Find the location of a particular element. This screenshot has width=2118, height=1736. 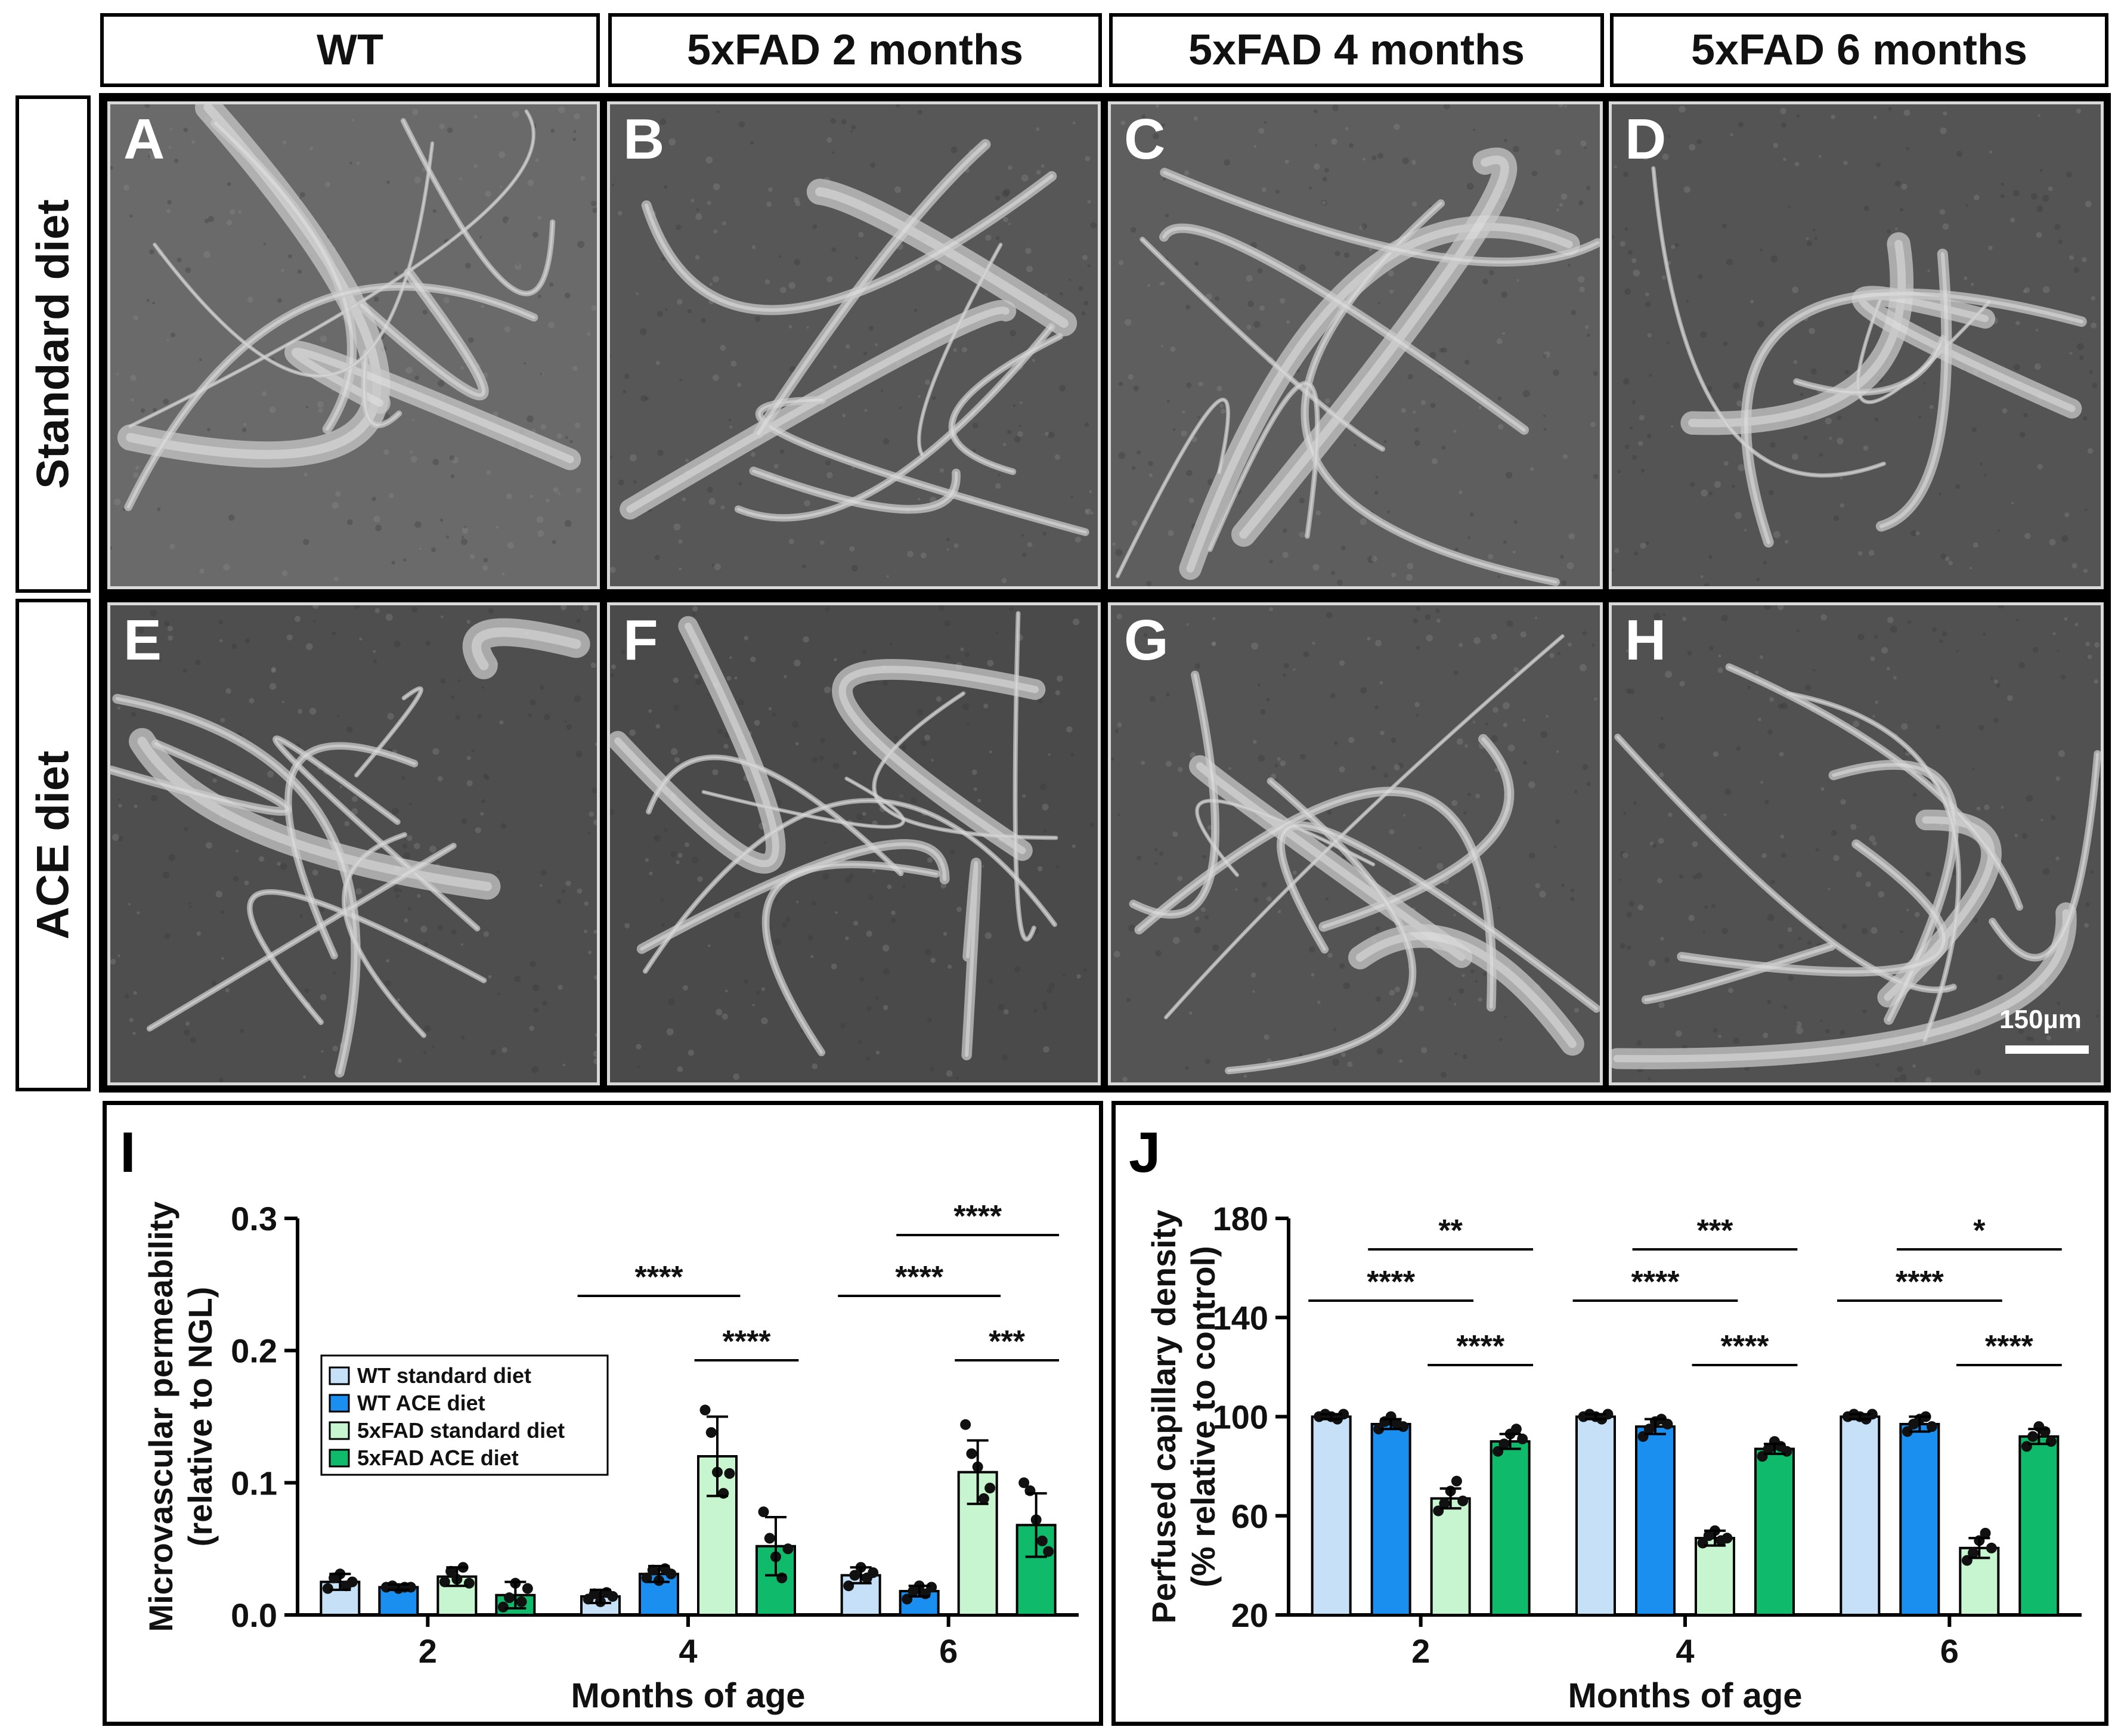

significance-label: *** is located at coordinates (1007, 1342).